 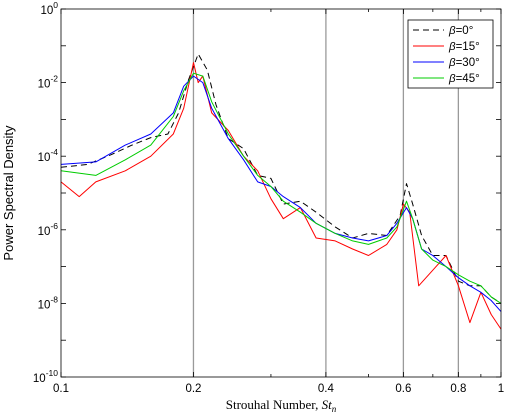 I want to click on legend-entry: β=15°, so click(x=464, y=47).